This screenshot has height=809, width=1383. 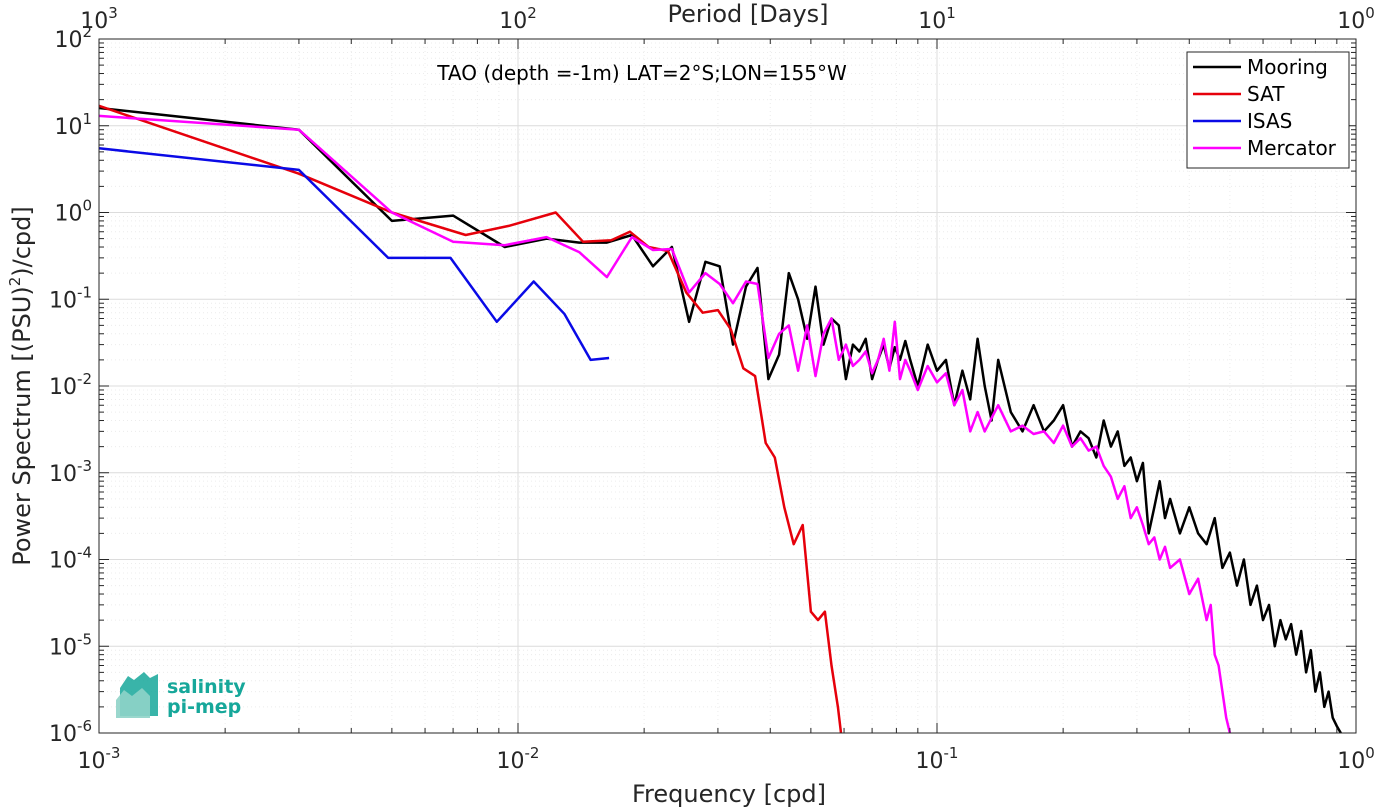 I want to click on y-tick-label: 10², so click(x=73, y=38).